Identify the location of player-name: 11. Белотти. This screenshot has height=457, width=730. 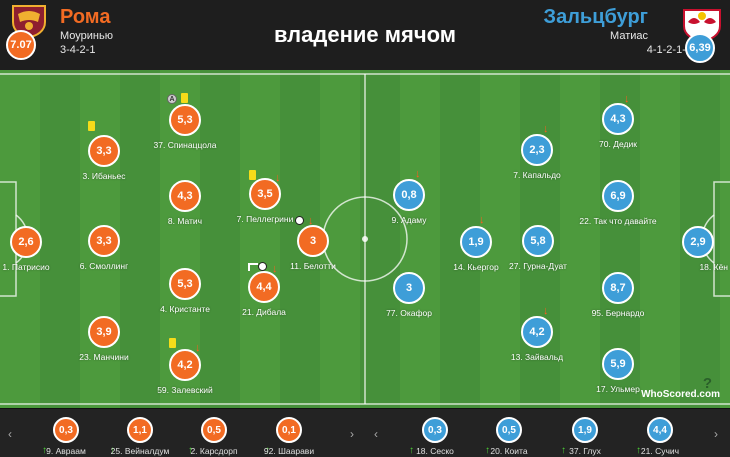
(313, 266).